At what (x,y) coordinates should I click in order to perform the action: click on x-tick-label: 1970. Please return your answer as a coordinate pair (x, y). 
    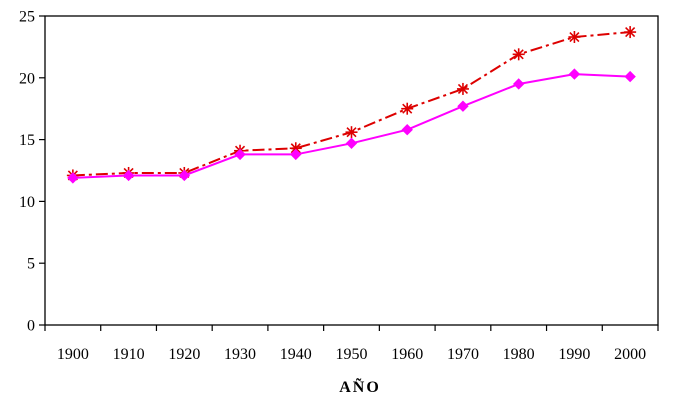
    Looking at the image, I should click on (463, 354).